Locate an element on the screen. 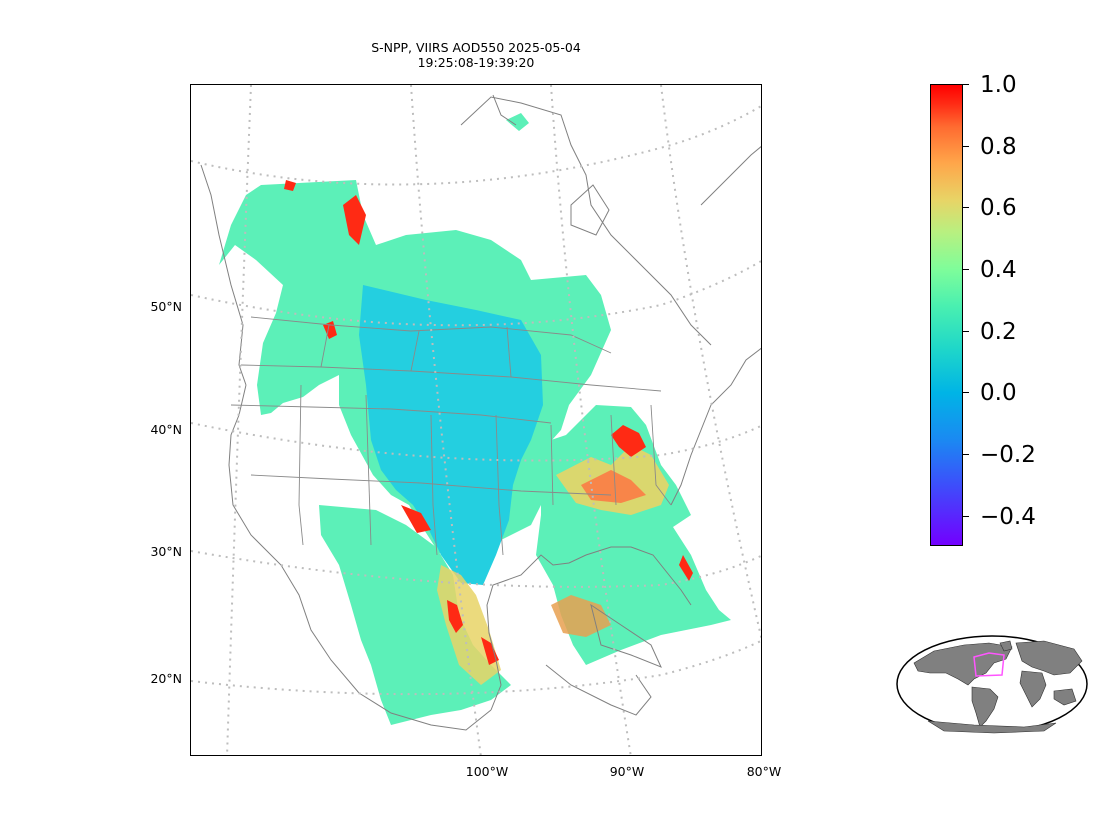  aod-swath-mexico is located at coordinates (415, 615).